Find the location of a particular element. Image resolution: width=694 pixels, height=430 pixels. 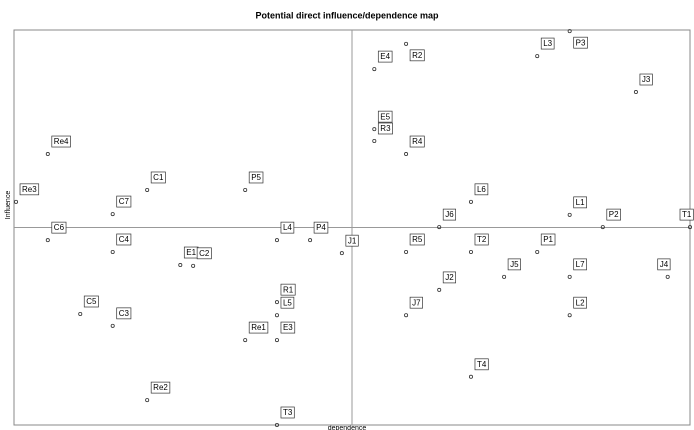

point-label: L2 is located at coordinates (580, 302).